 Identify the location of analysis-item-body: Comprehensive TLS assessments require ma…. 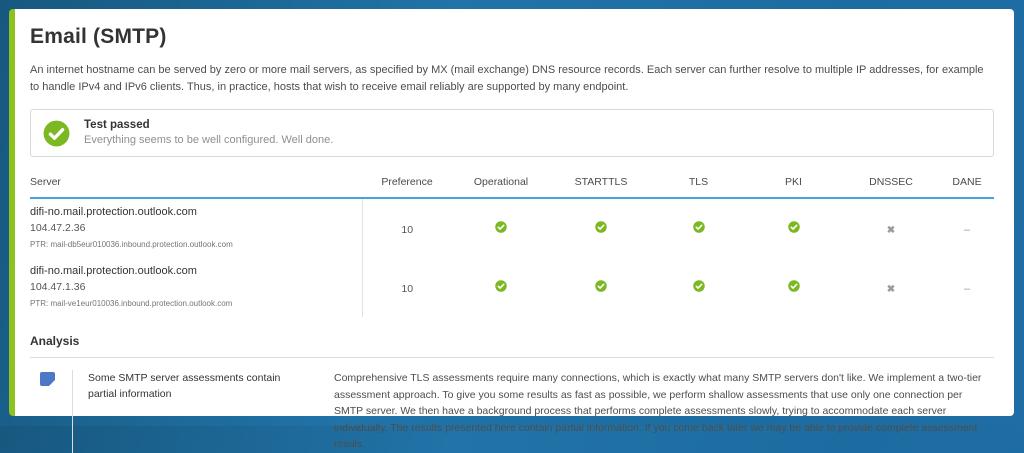
(658, 411).